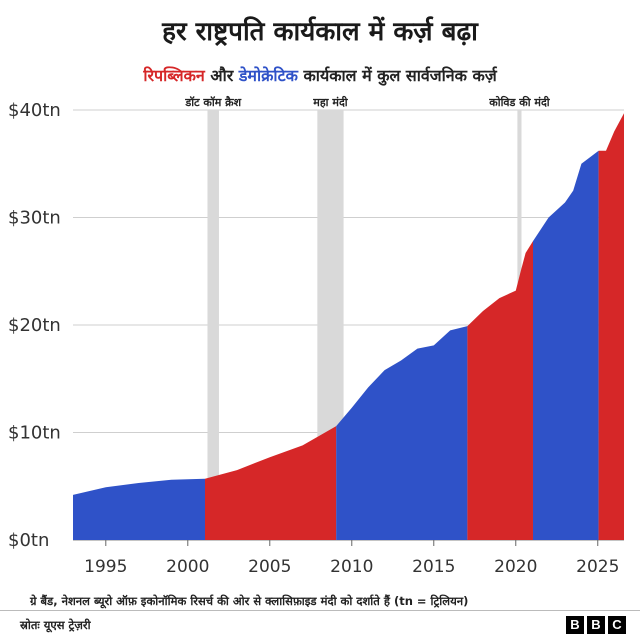 Image resolution: width=640 pixels, height=640 pixels. What do you see at coordinates (320, 32) in the screenshot?
I see `chart-title: हर राष्ट्रपति कार्यकाल में कर्ज़ बढ़ा` at bounding box center [320, 32].